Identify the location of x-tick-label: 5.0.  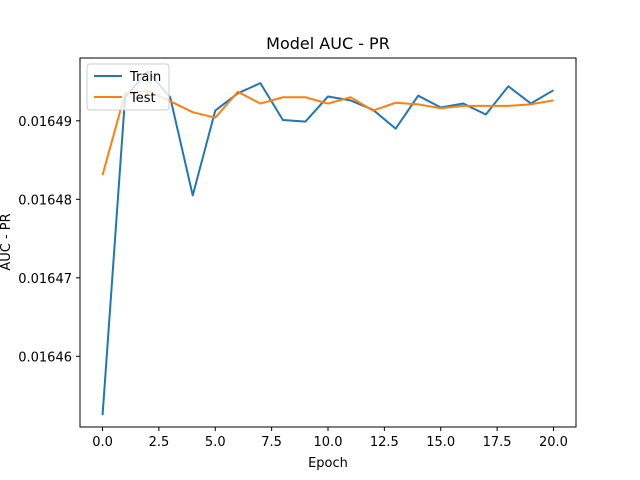
(215, 442).